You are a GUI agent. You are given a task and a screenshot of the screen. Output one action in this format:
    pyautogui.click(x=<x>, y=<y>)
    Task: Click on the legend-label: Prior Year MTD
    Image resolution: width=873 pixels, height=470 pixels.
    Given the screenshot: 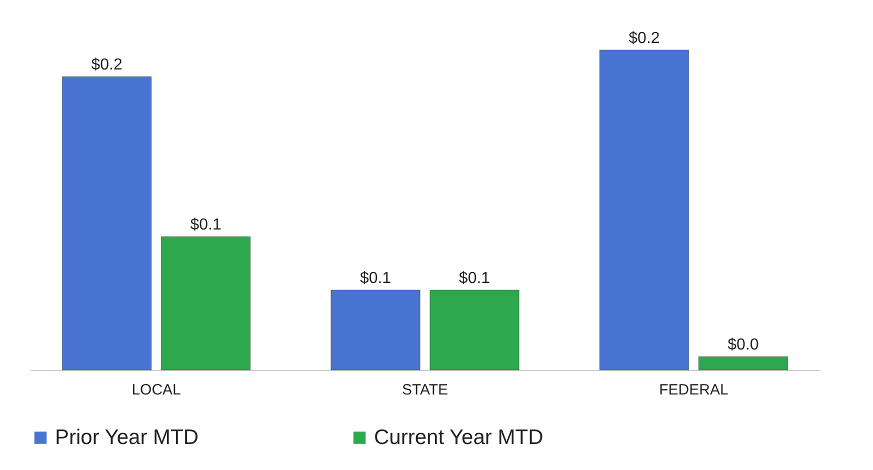 What is the action you would take?
    pyautogui.click(x=127, y=437)
    